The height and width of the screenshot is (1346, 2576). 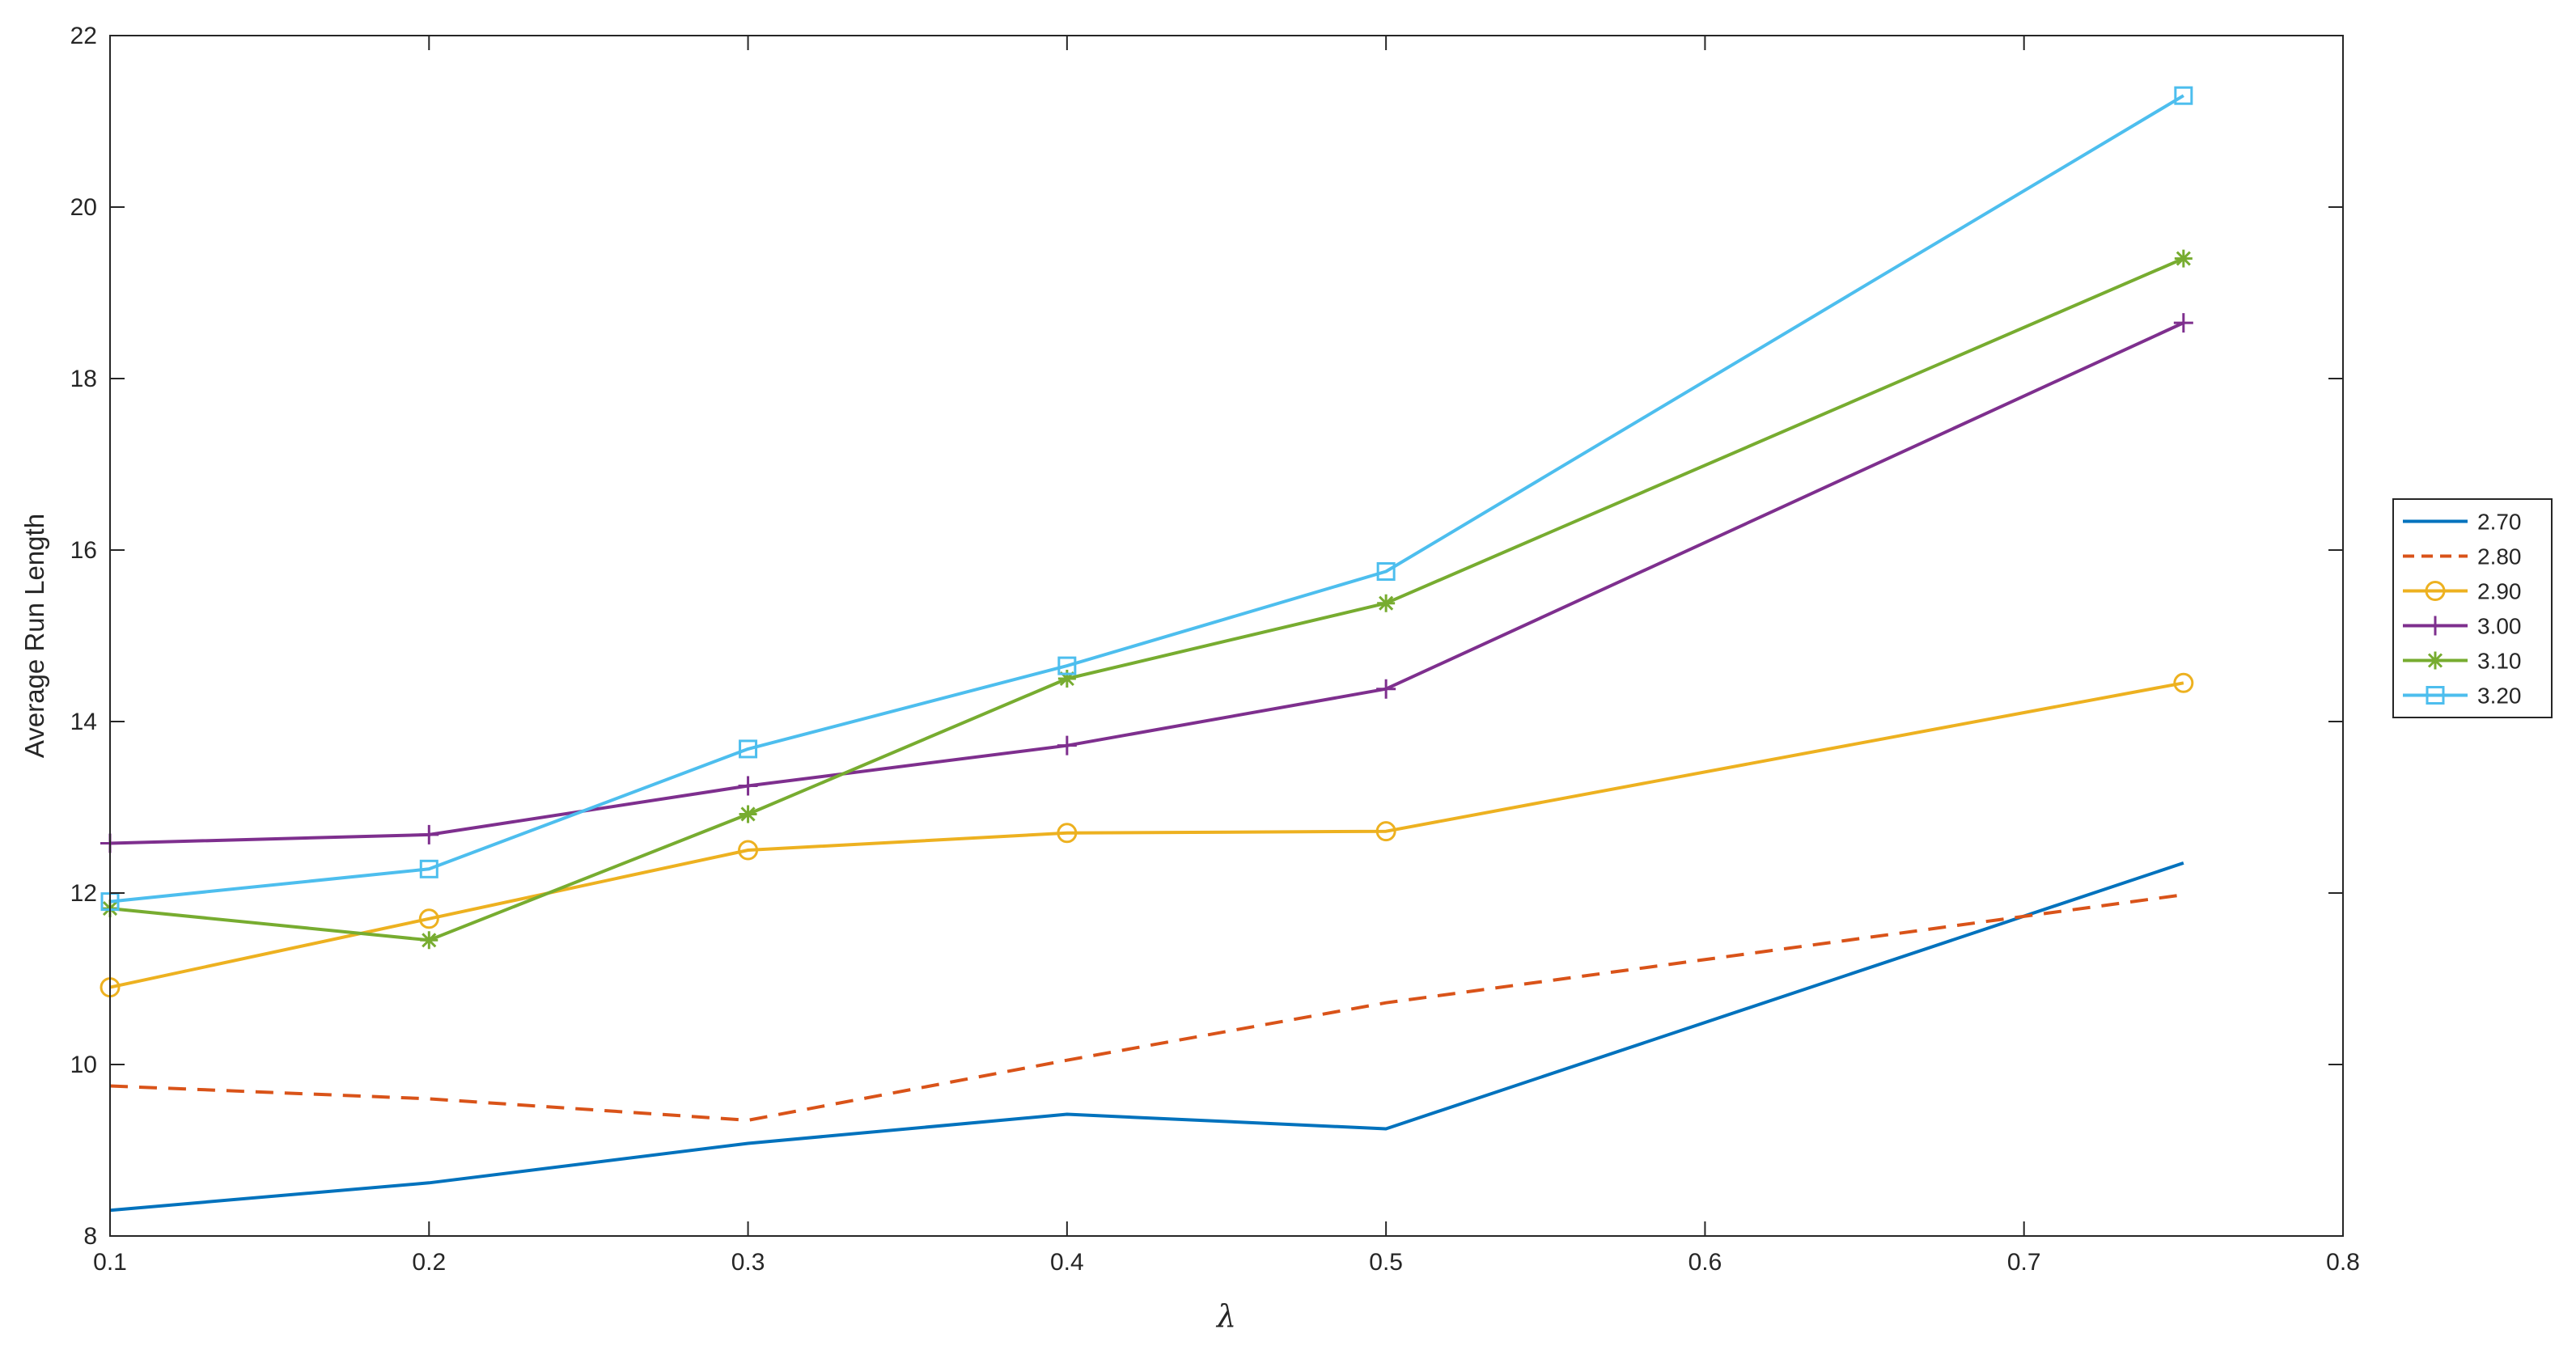 I want to click on y-tick-label: 14, so click(x=83, y=722).